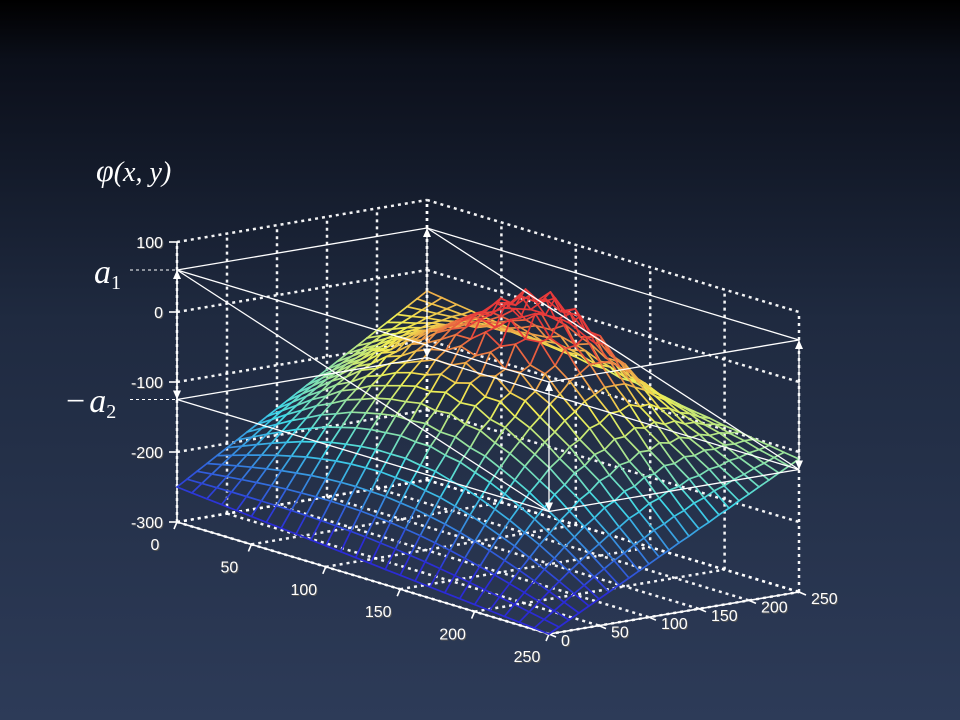  I want to click on y-tick-mark, so click(652, 618).